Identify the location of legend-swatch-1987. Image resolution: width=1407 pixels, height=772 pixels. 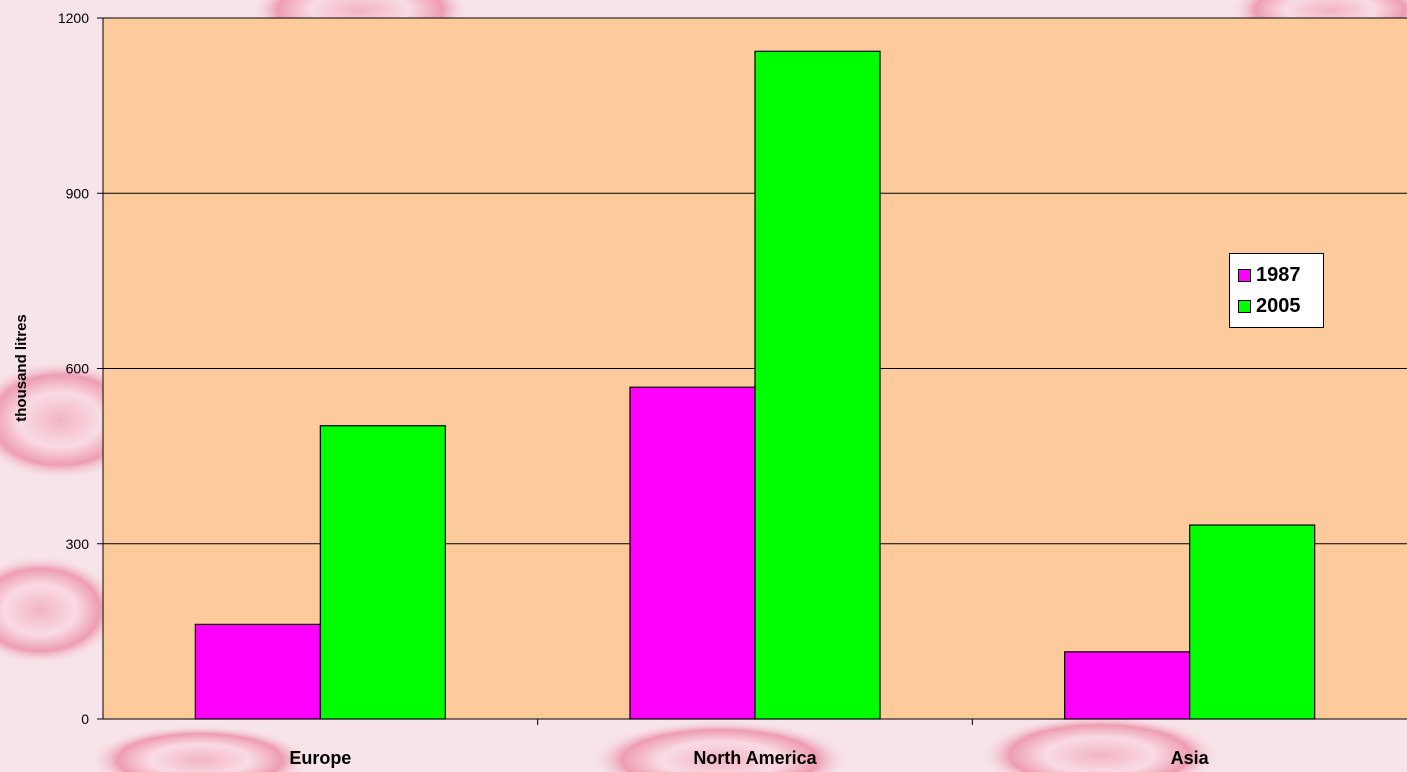
(1244, 275).